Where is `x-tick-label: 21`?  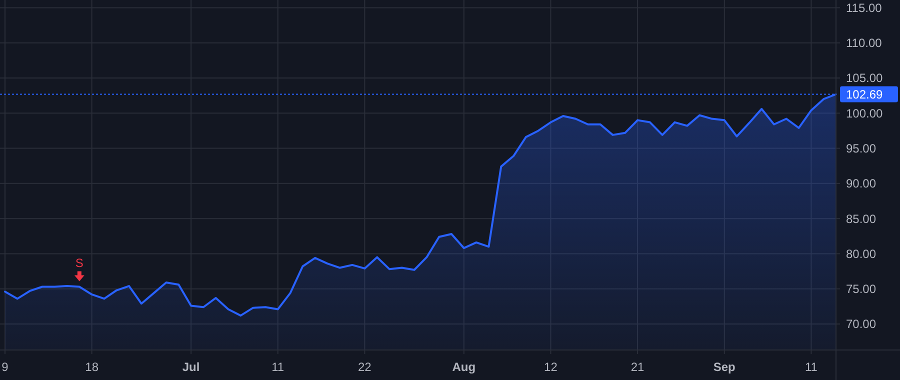 x-tick-label: 21 is located at coordinates (637, 367).